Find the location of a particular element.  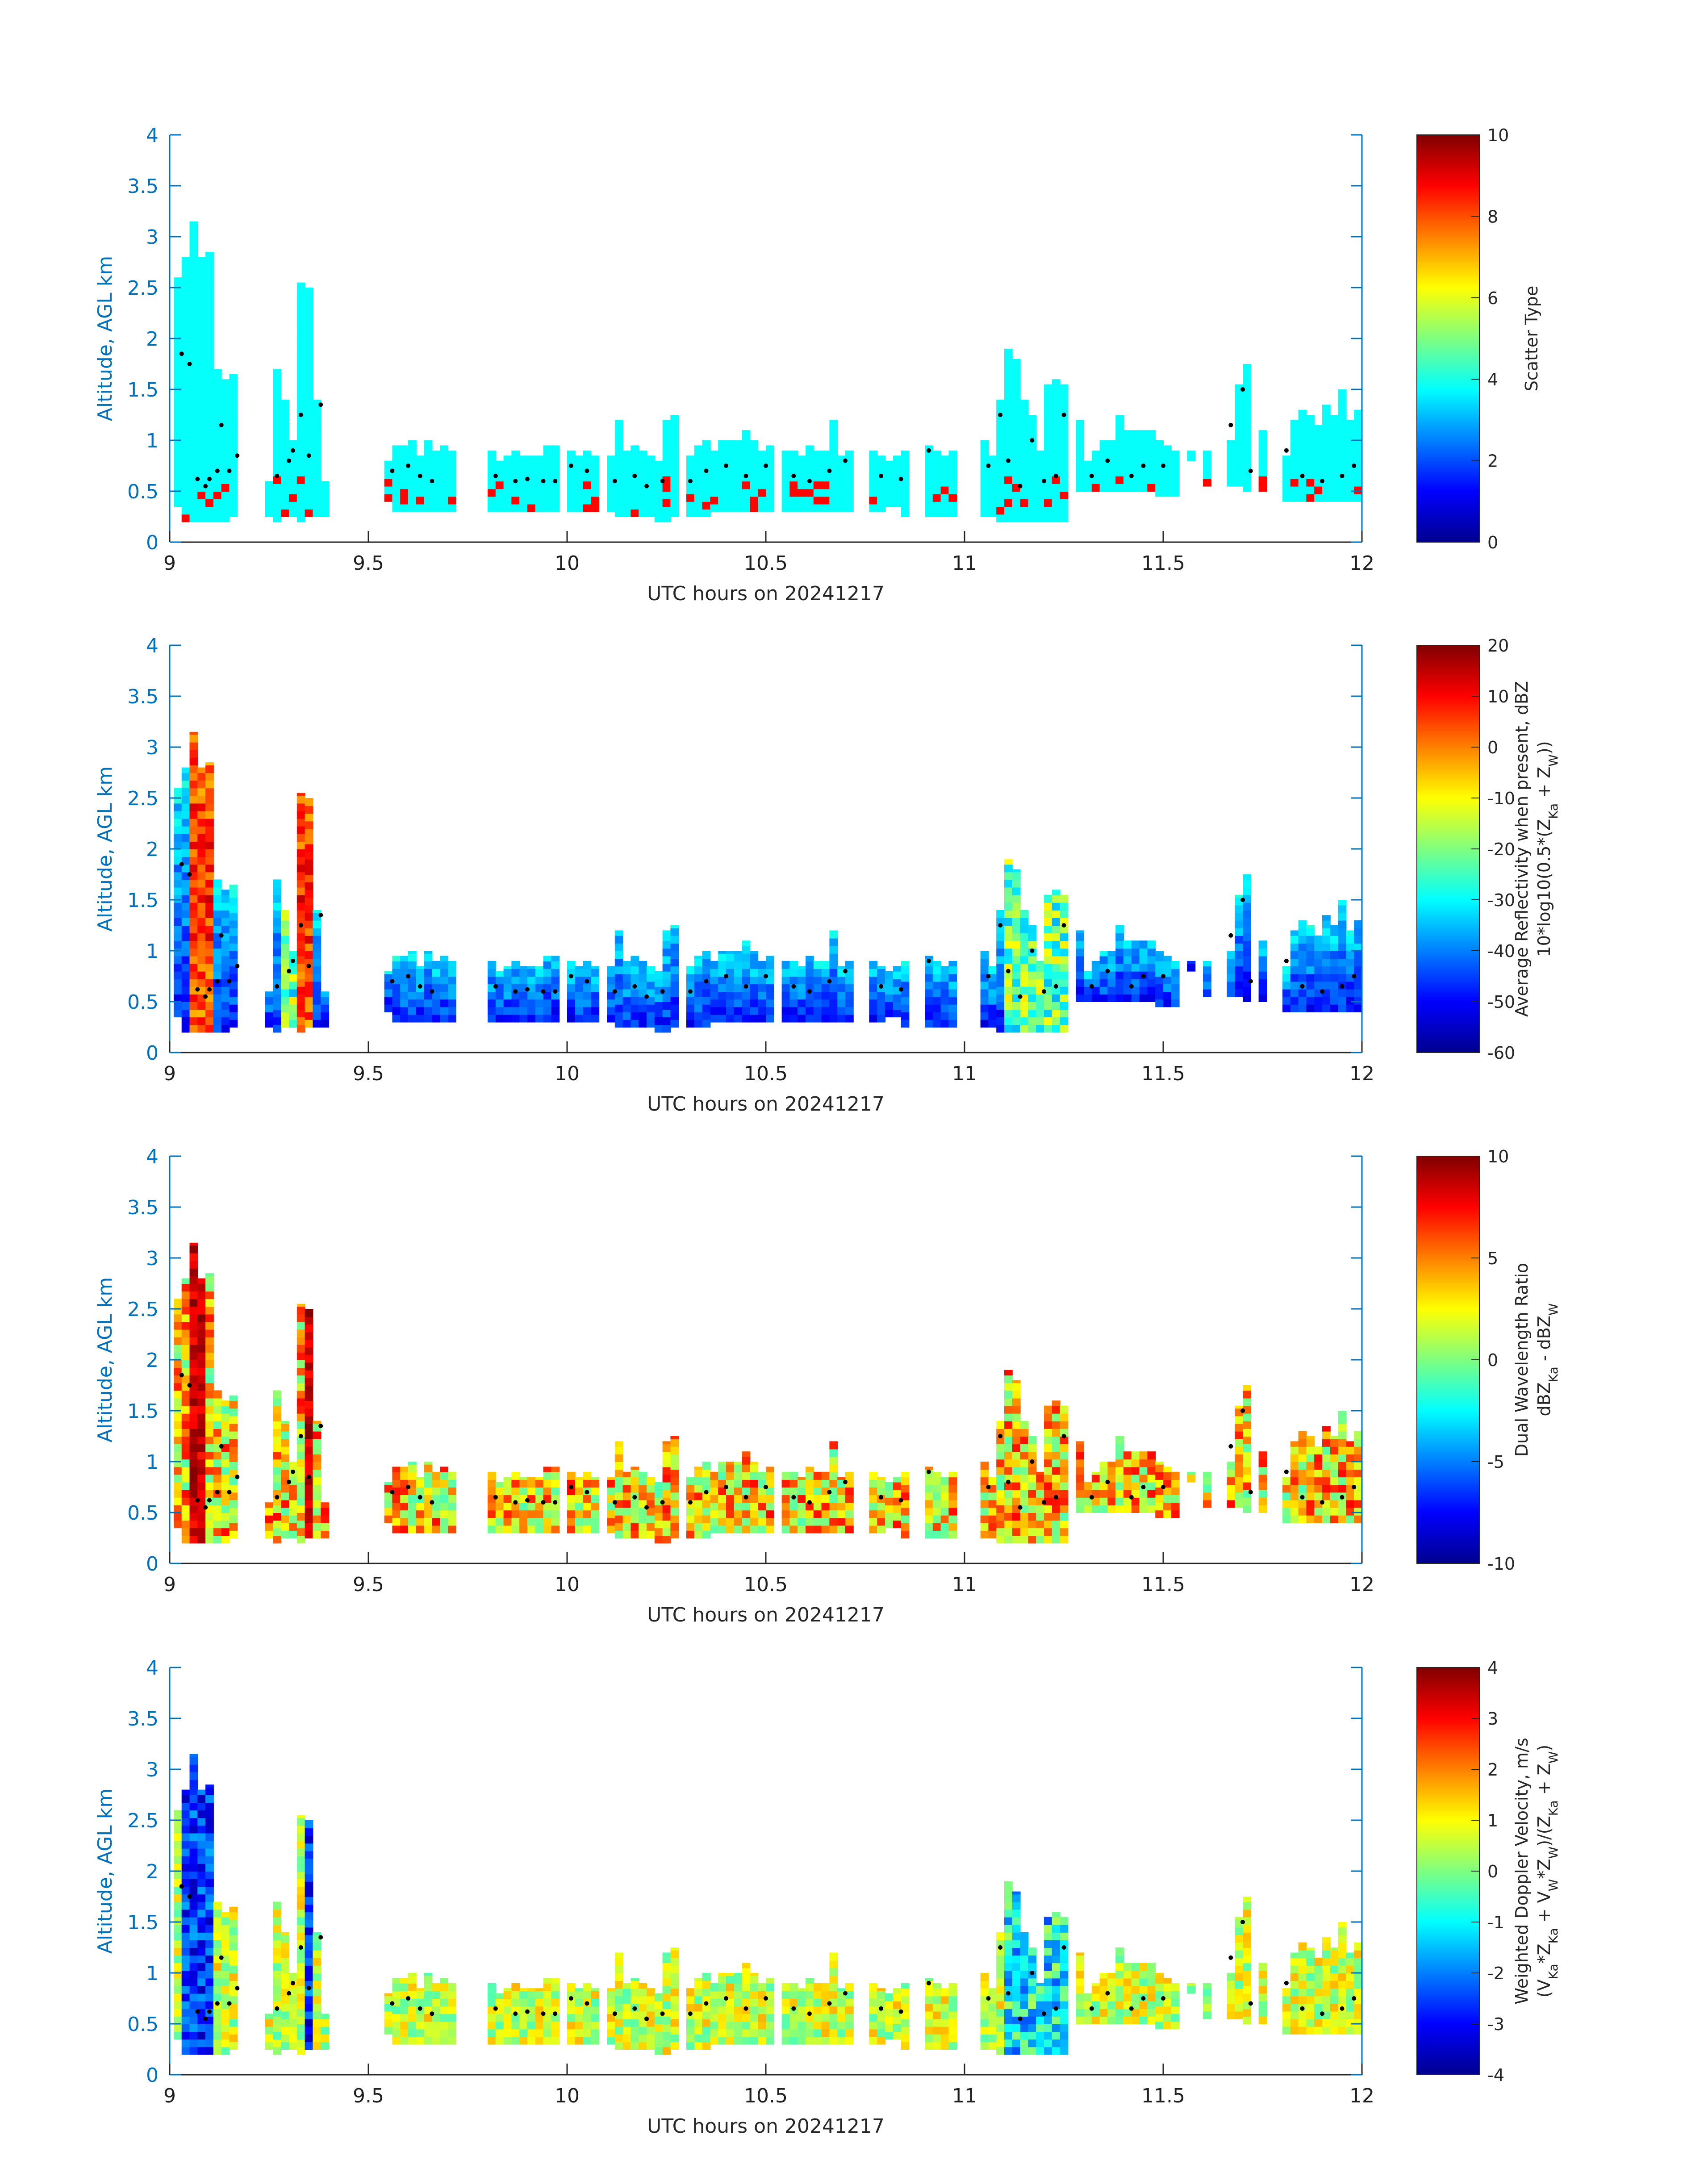

y-tick-label: 3 is located at coordinates (152, 747).